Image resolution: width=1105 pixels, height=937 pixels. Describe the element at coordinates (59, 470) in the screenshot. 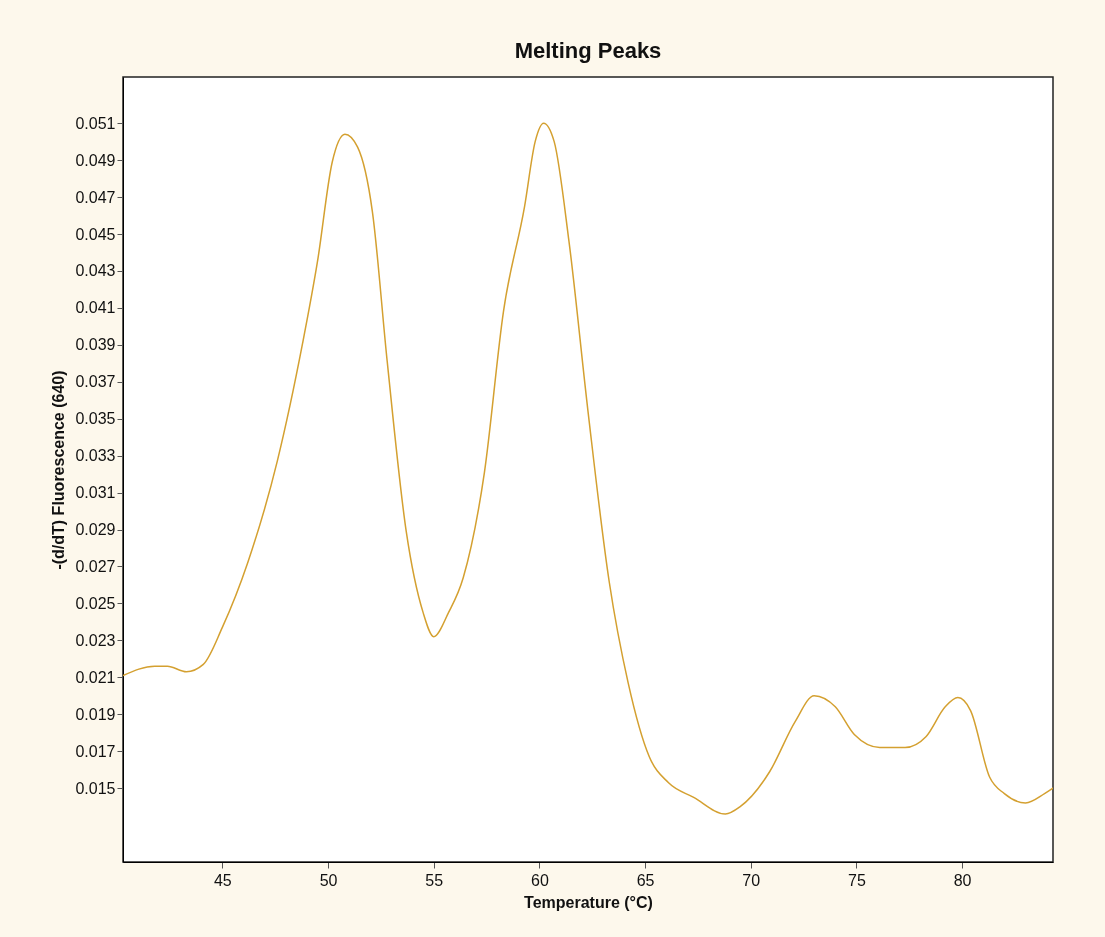

I see `y-axis-title: -(d/dT) Fluorescence (640)` at that location.